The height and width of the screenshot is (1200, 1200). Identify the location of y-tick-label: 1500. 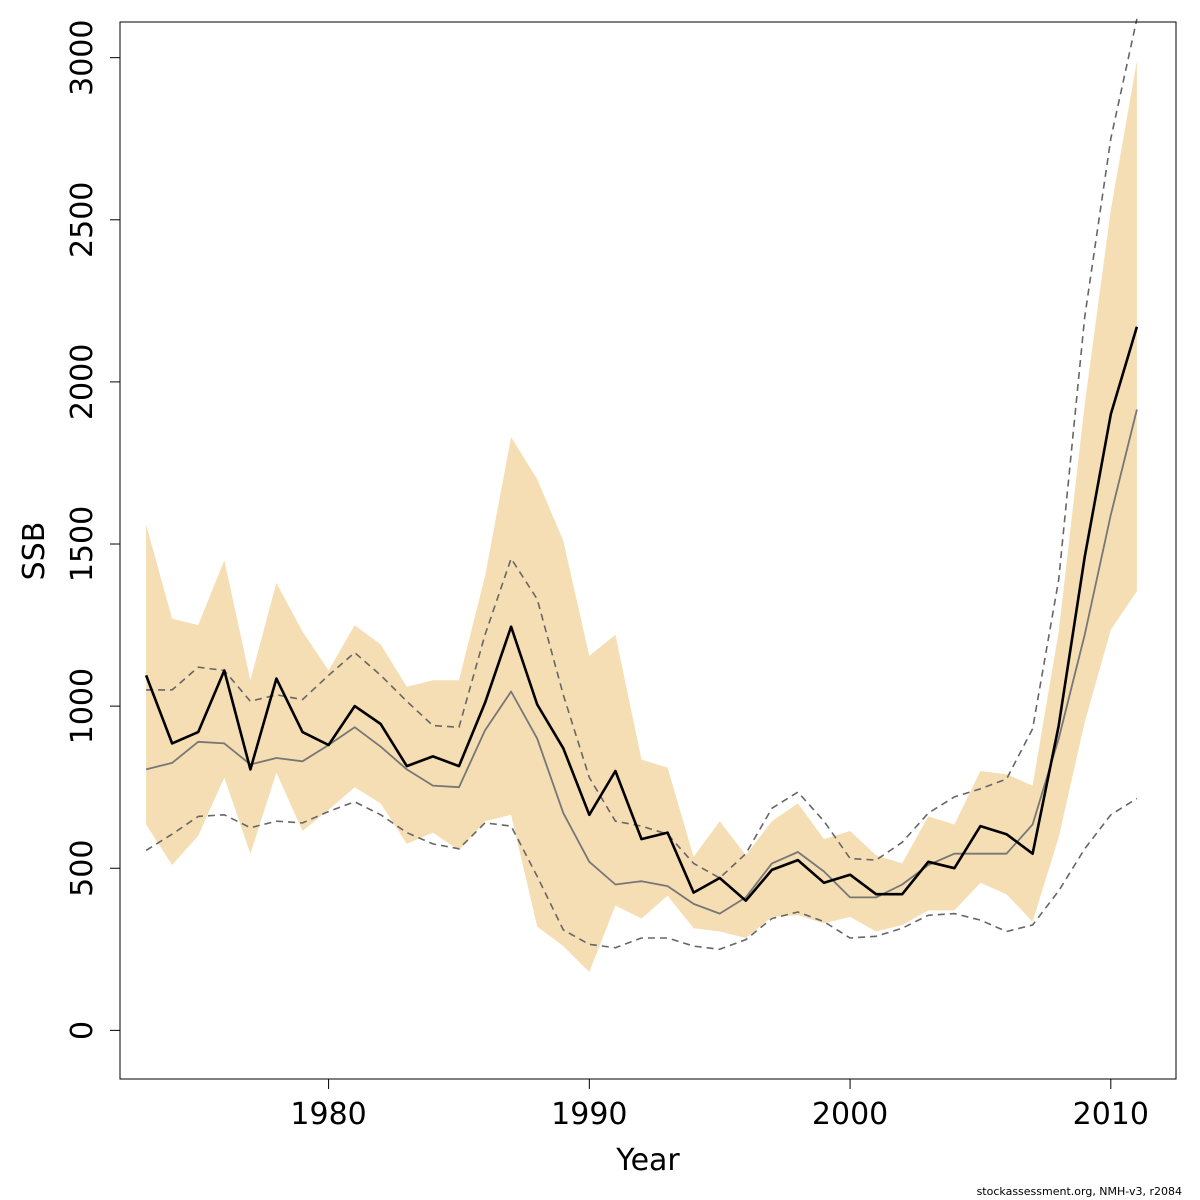
(82, 544).